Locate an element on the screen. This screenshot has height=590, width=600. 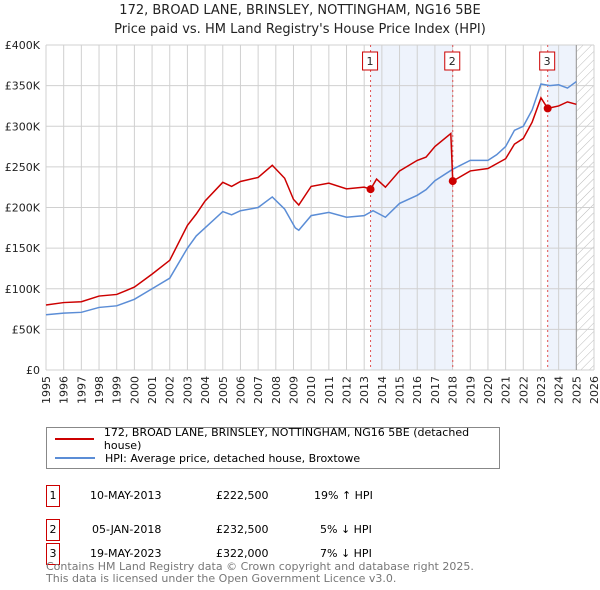
sale-hpi: 5% ↓ HPI is located at coordinates (346, 529).